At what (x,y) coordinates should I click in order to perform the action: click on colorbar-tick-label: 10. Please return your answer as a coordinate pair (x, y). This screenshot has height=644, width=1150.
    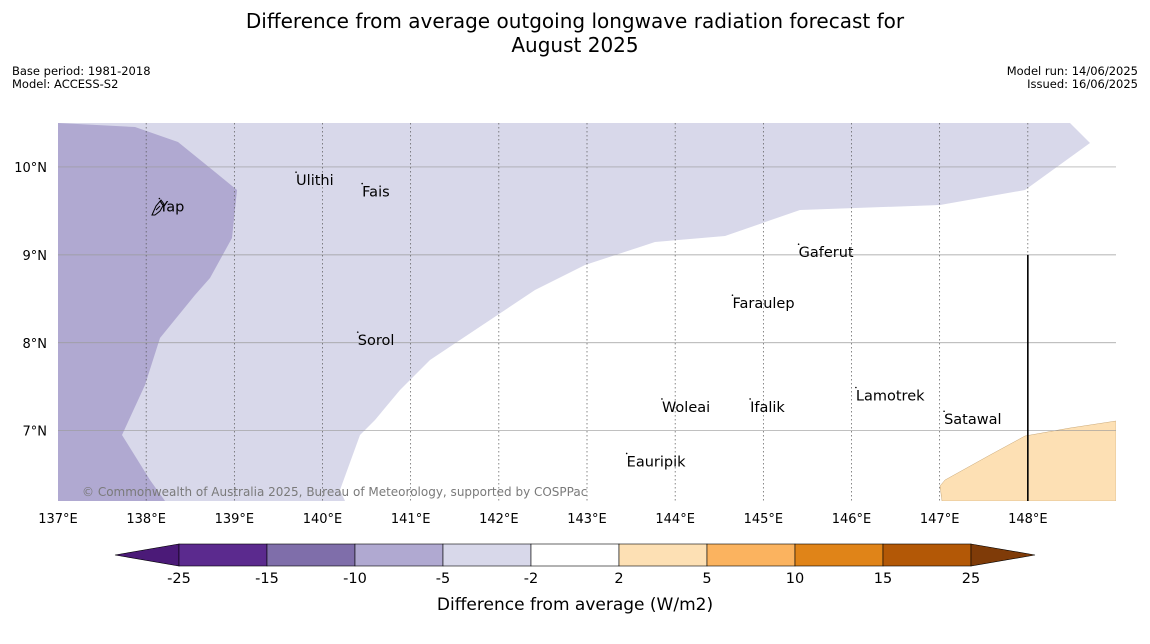
    Looking at the image, I should click on (795, 579).